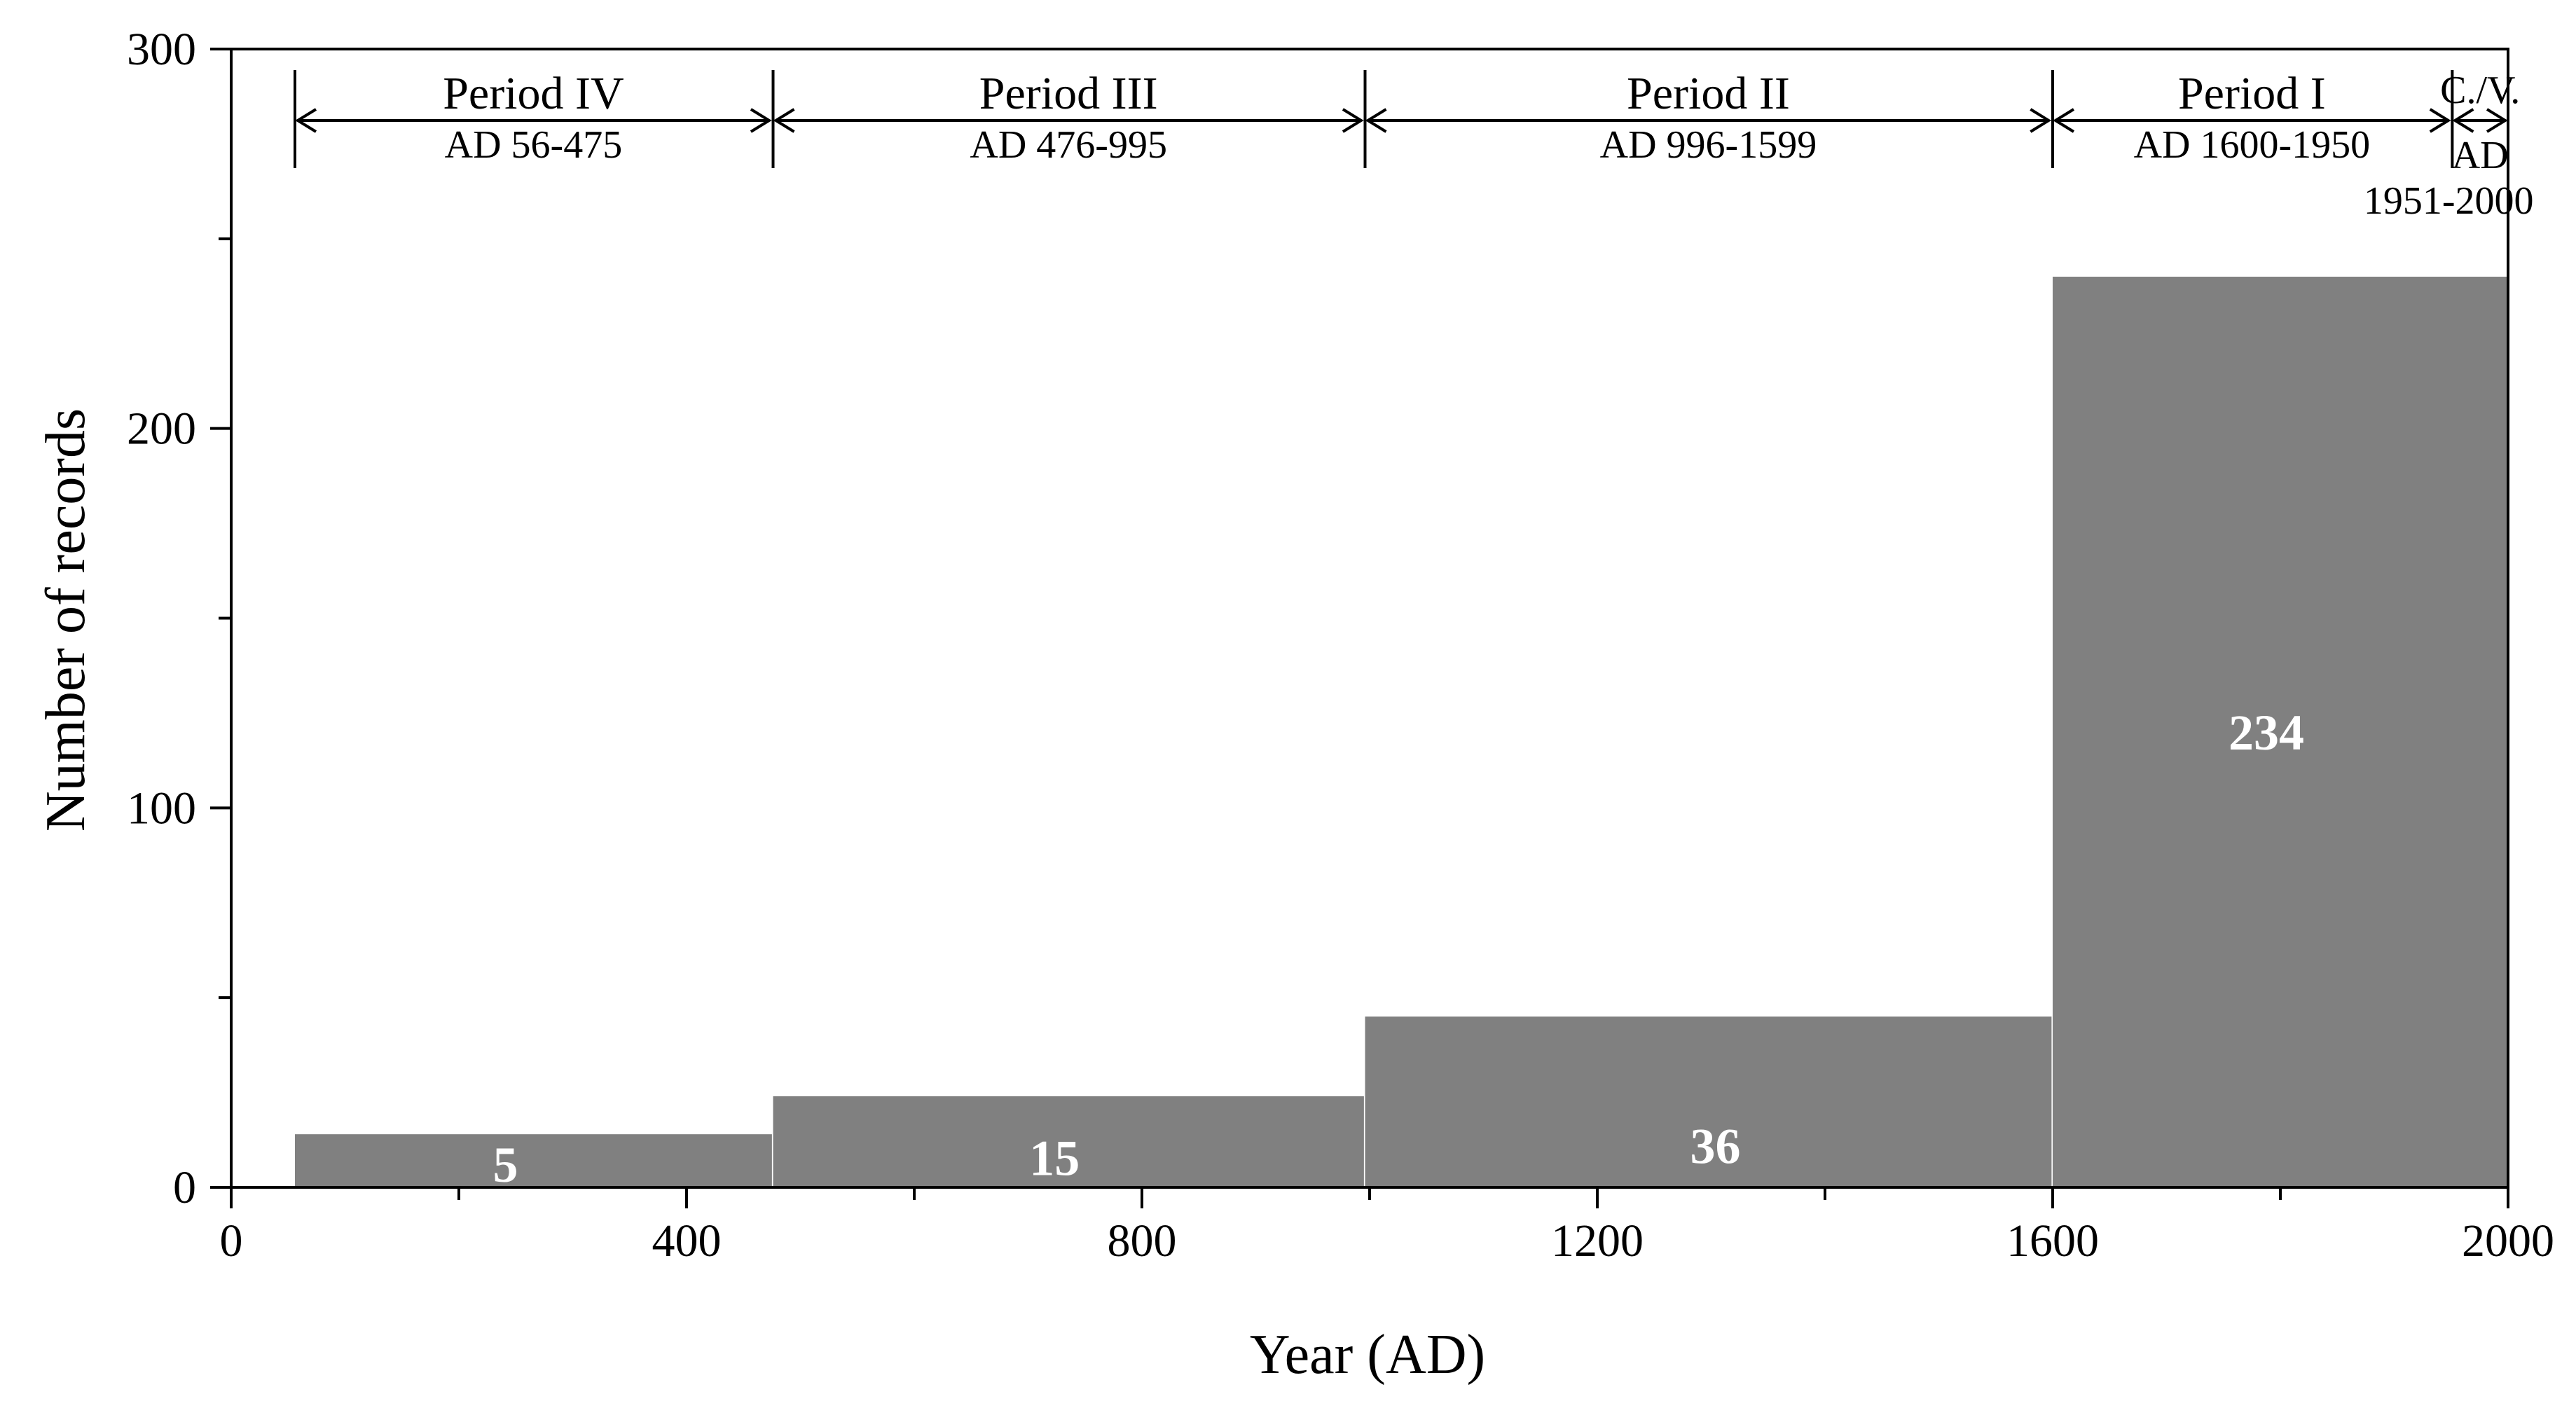  Describe the element at coordinates (2480, 155) in the screenshot. I see `period-range-line1-4: AD` at that location.